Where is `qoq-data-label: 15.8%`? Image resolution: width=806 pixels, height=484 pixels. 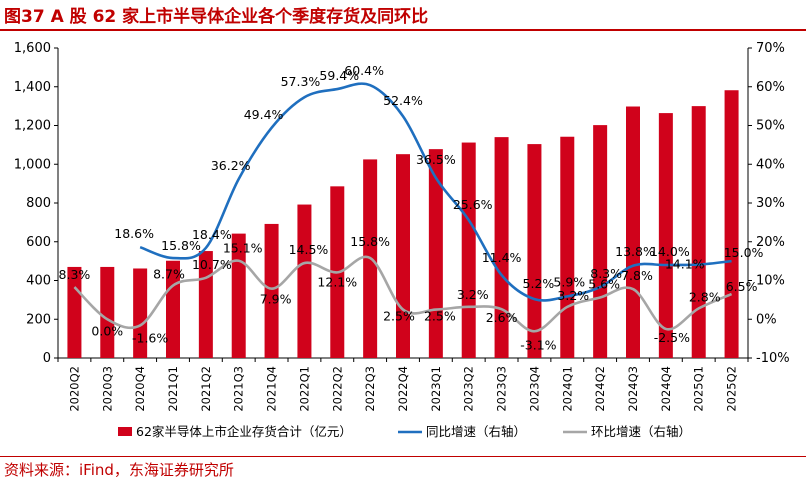 qoq-data-label: 15.8% is located at coordinates (370, 241).